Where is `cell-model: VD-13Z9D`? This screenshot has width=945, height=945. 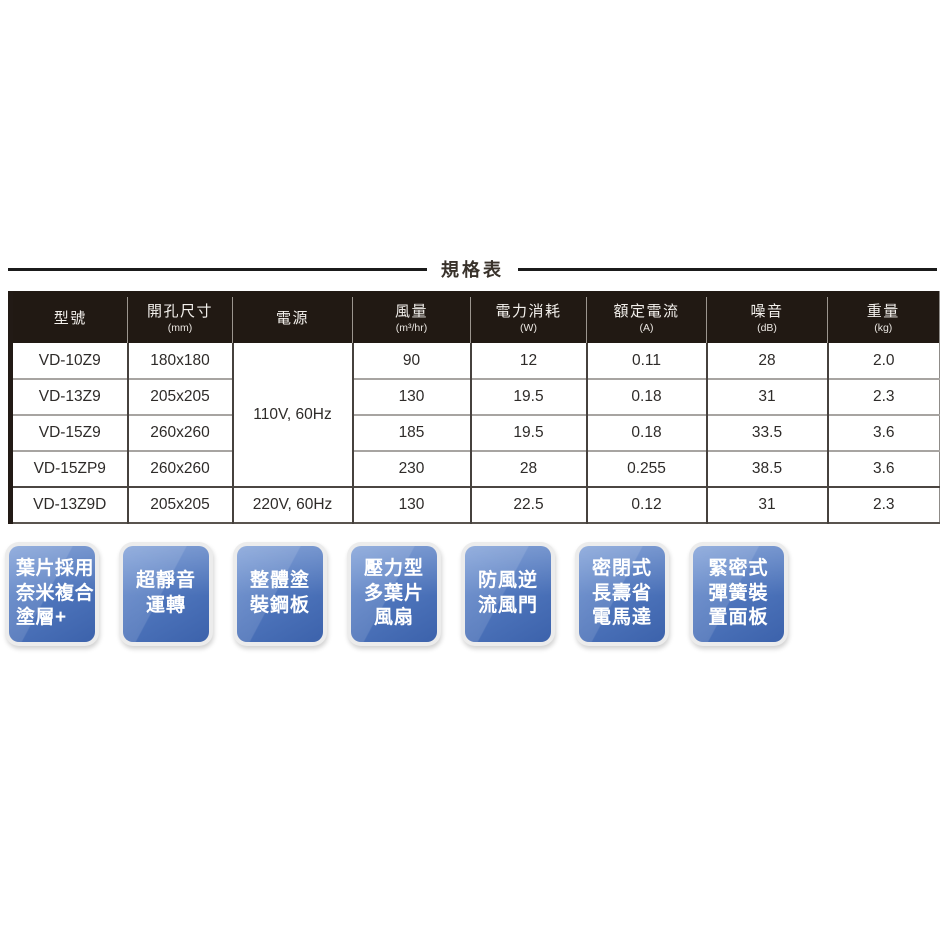 cell-model: VD-13Z9D is located at coordinates (69, 504).